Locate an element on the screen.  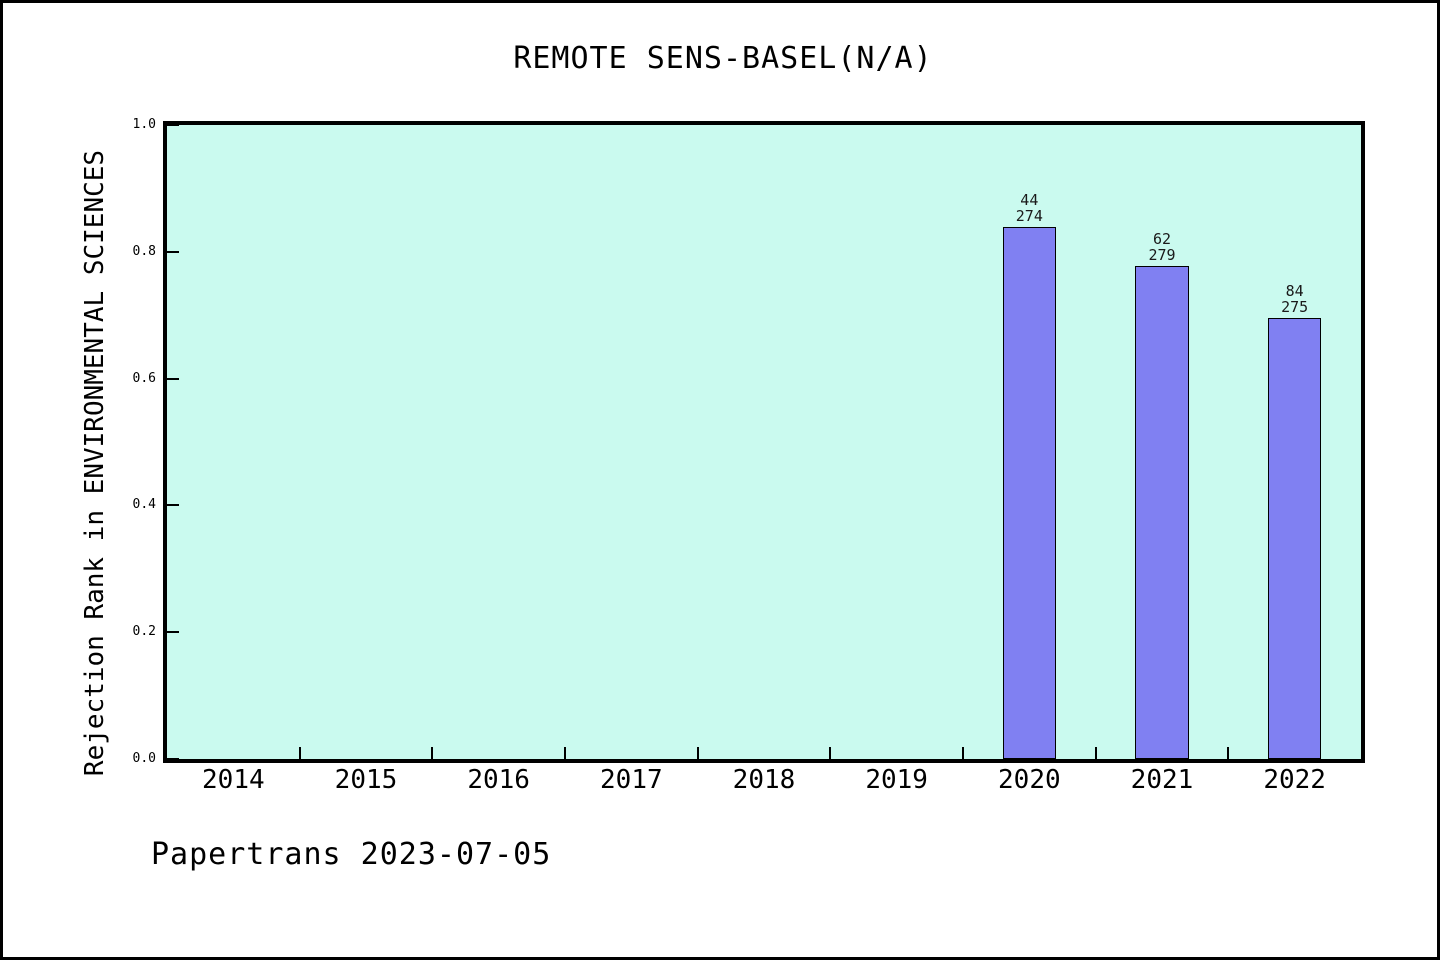
bar-annotation-denominator: 279 is located at coordinates (1162, 254).